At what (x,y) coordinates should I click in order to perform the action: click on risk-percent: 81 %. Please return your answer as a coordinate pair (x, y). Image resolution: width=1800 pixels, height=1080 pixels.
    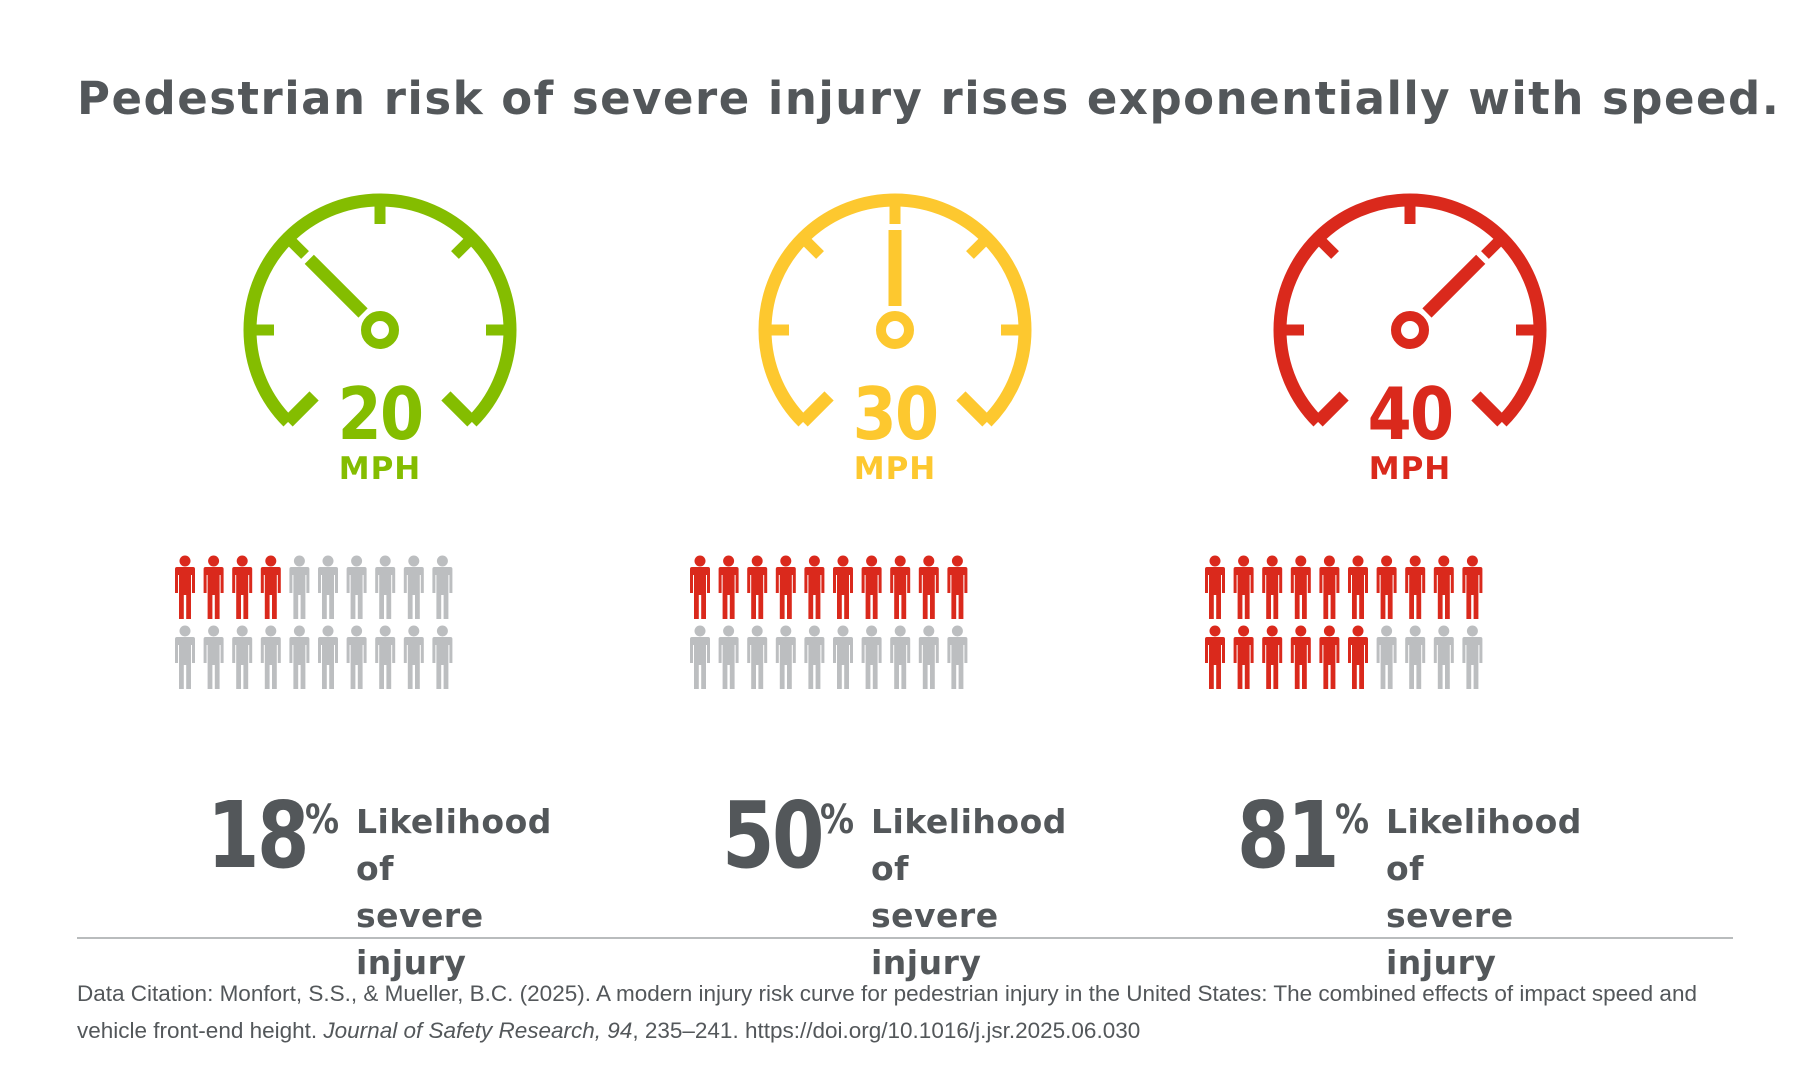
    Looking at the image, I should click on (1295, 836).